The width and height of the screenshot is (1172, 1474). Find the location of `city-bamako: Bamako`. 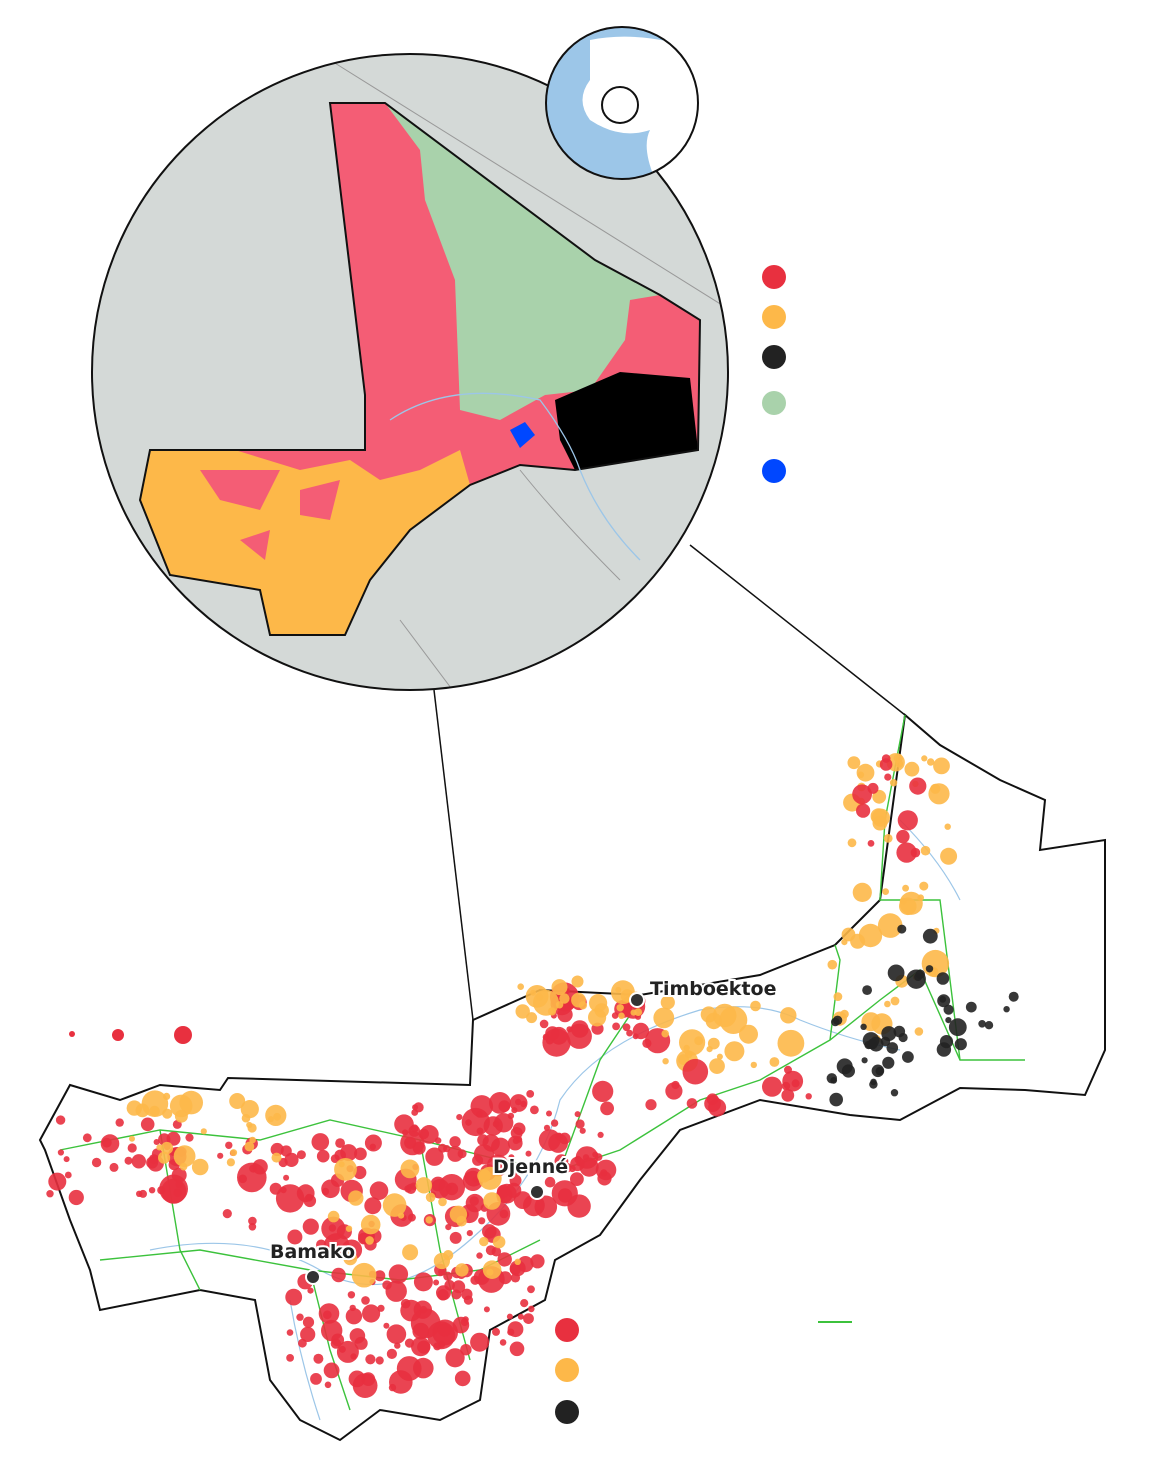

city-bamako: Bamako is located at coordinates (312, 1262).